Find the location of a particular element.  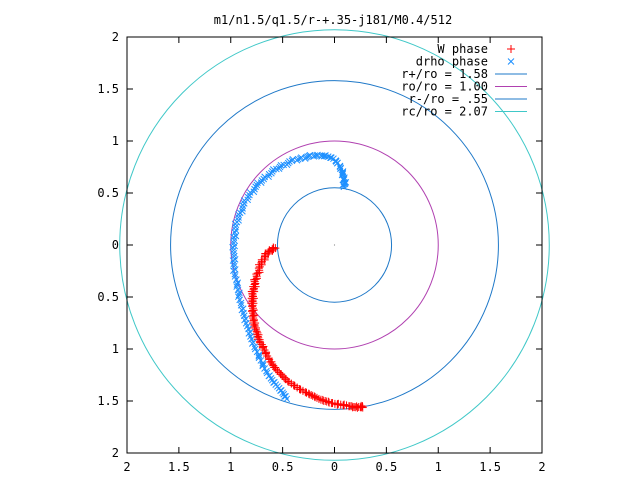

chart-title: m1/n1.5/q1.5/r-+.35-j181/M0.4/512 is located at coordinates (333, 20).